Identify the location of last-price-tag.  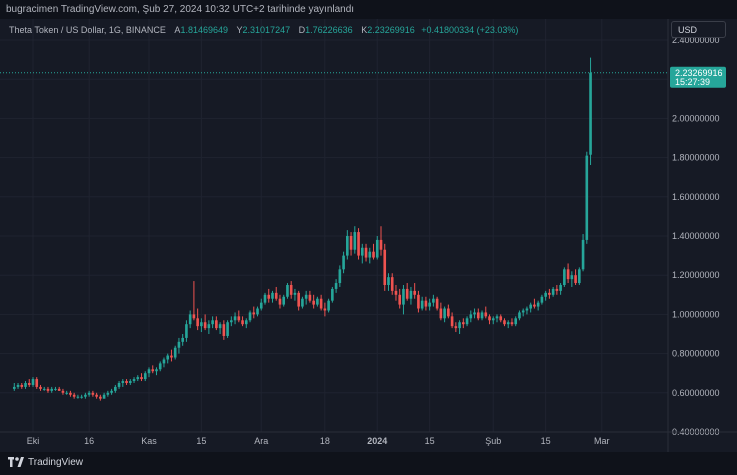
(698, 77).